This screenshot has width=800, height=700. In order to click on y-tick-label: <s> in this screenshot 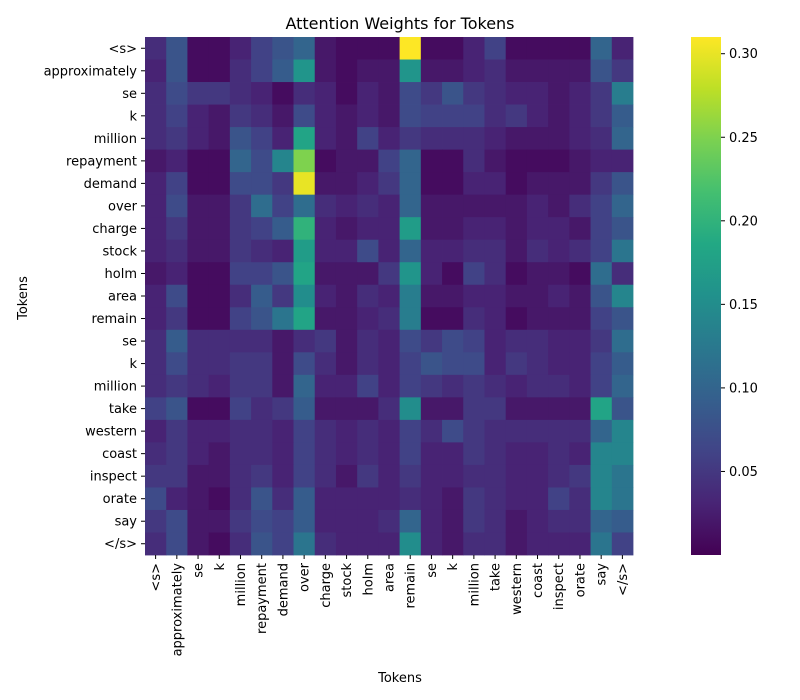, I will do `click(122, 49)`.